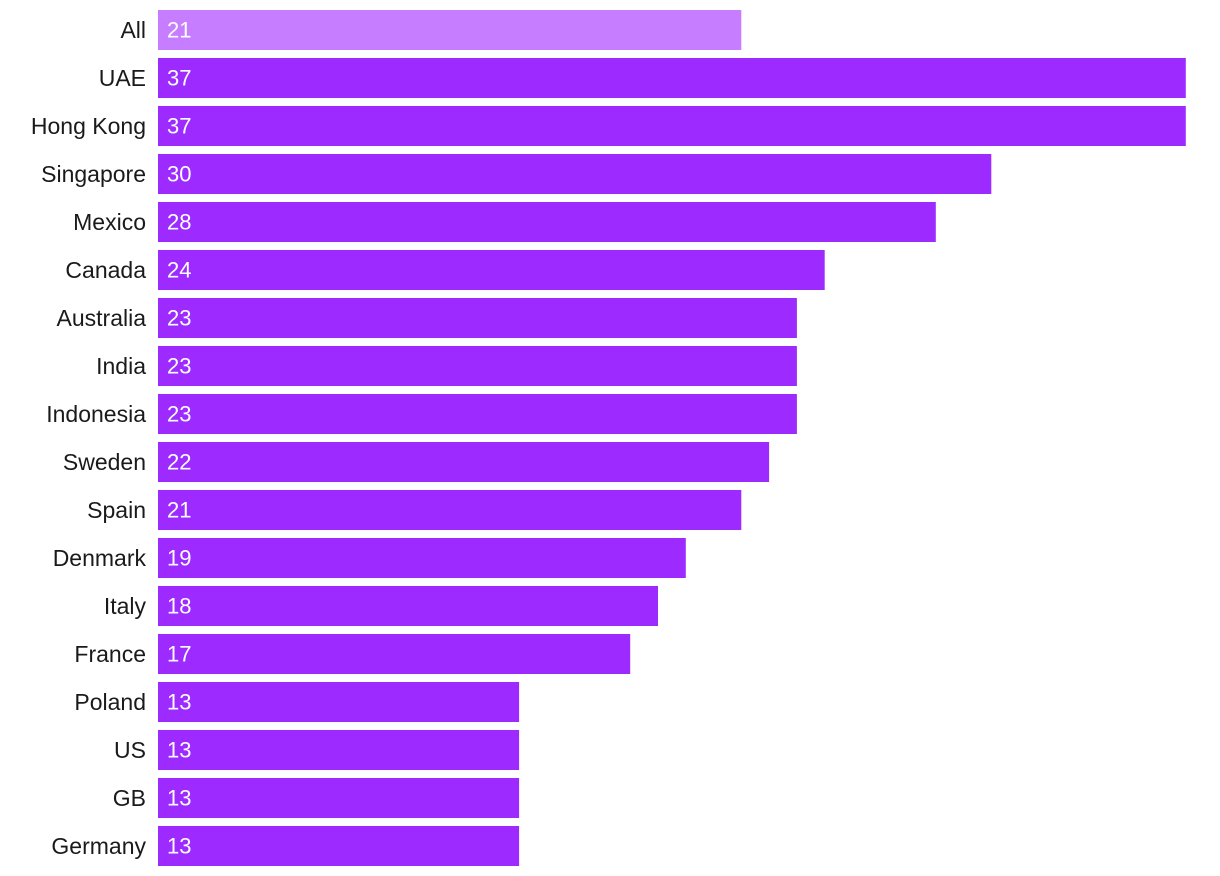 The height and width of the screenshot is (876, 1220). I want to click on bar-row-us: US 13, so click(317, 750).